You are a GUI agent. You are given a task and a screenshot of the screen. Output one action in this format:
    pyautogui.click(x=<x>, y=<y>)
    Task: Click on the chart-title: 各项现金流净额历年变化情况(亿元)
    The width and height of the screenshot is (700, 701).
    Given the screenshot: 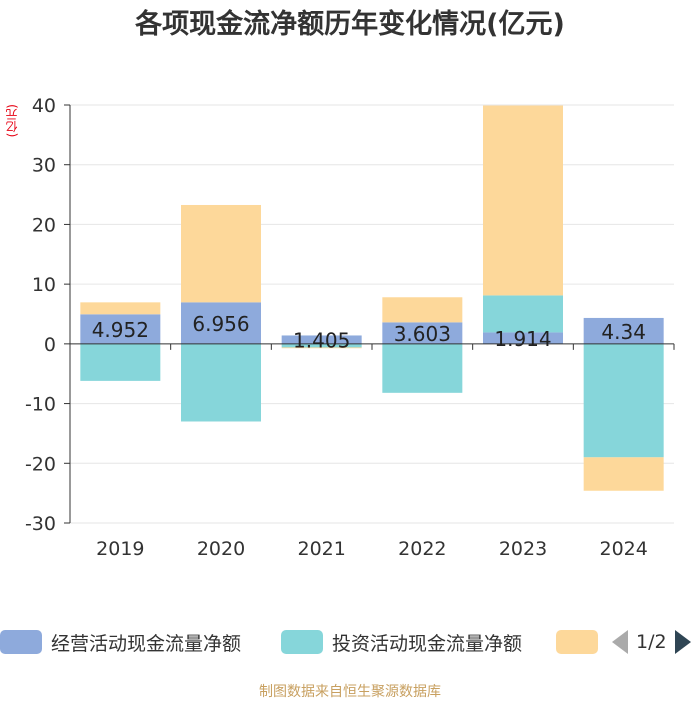 What is the action you would take?
    pyautogui.click(x=350, y=24)
    